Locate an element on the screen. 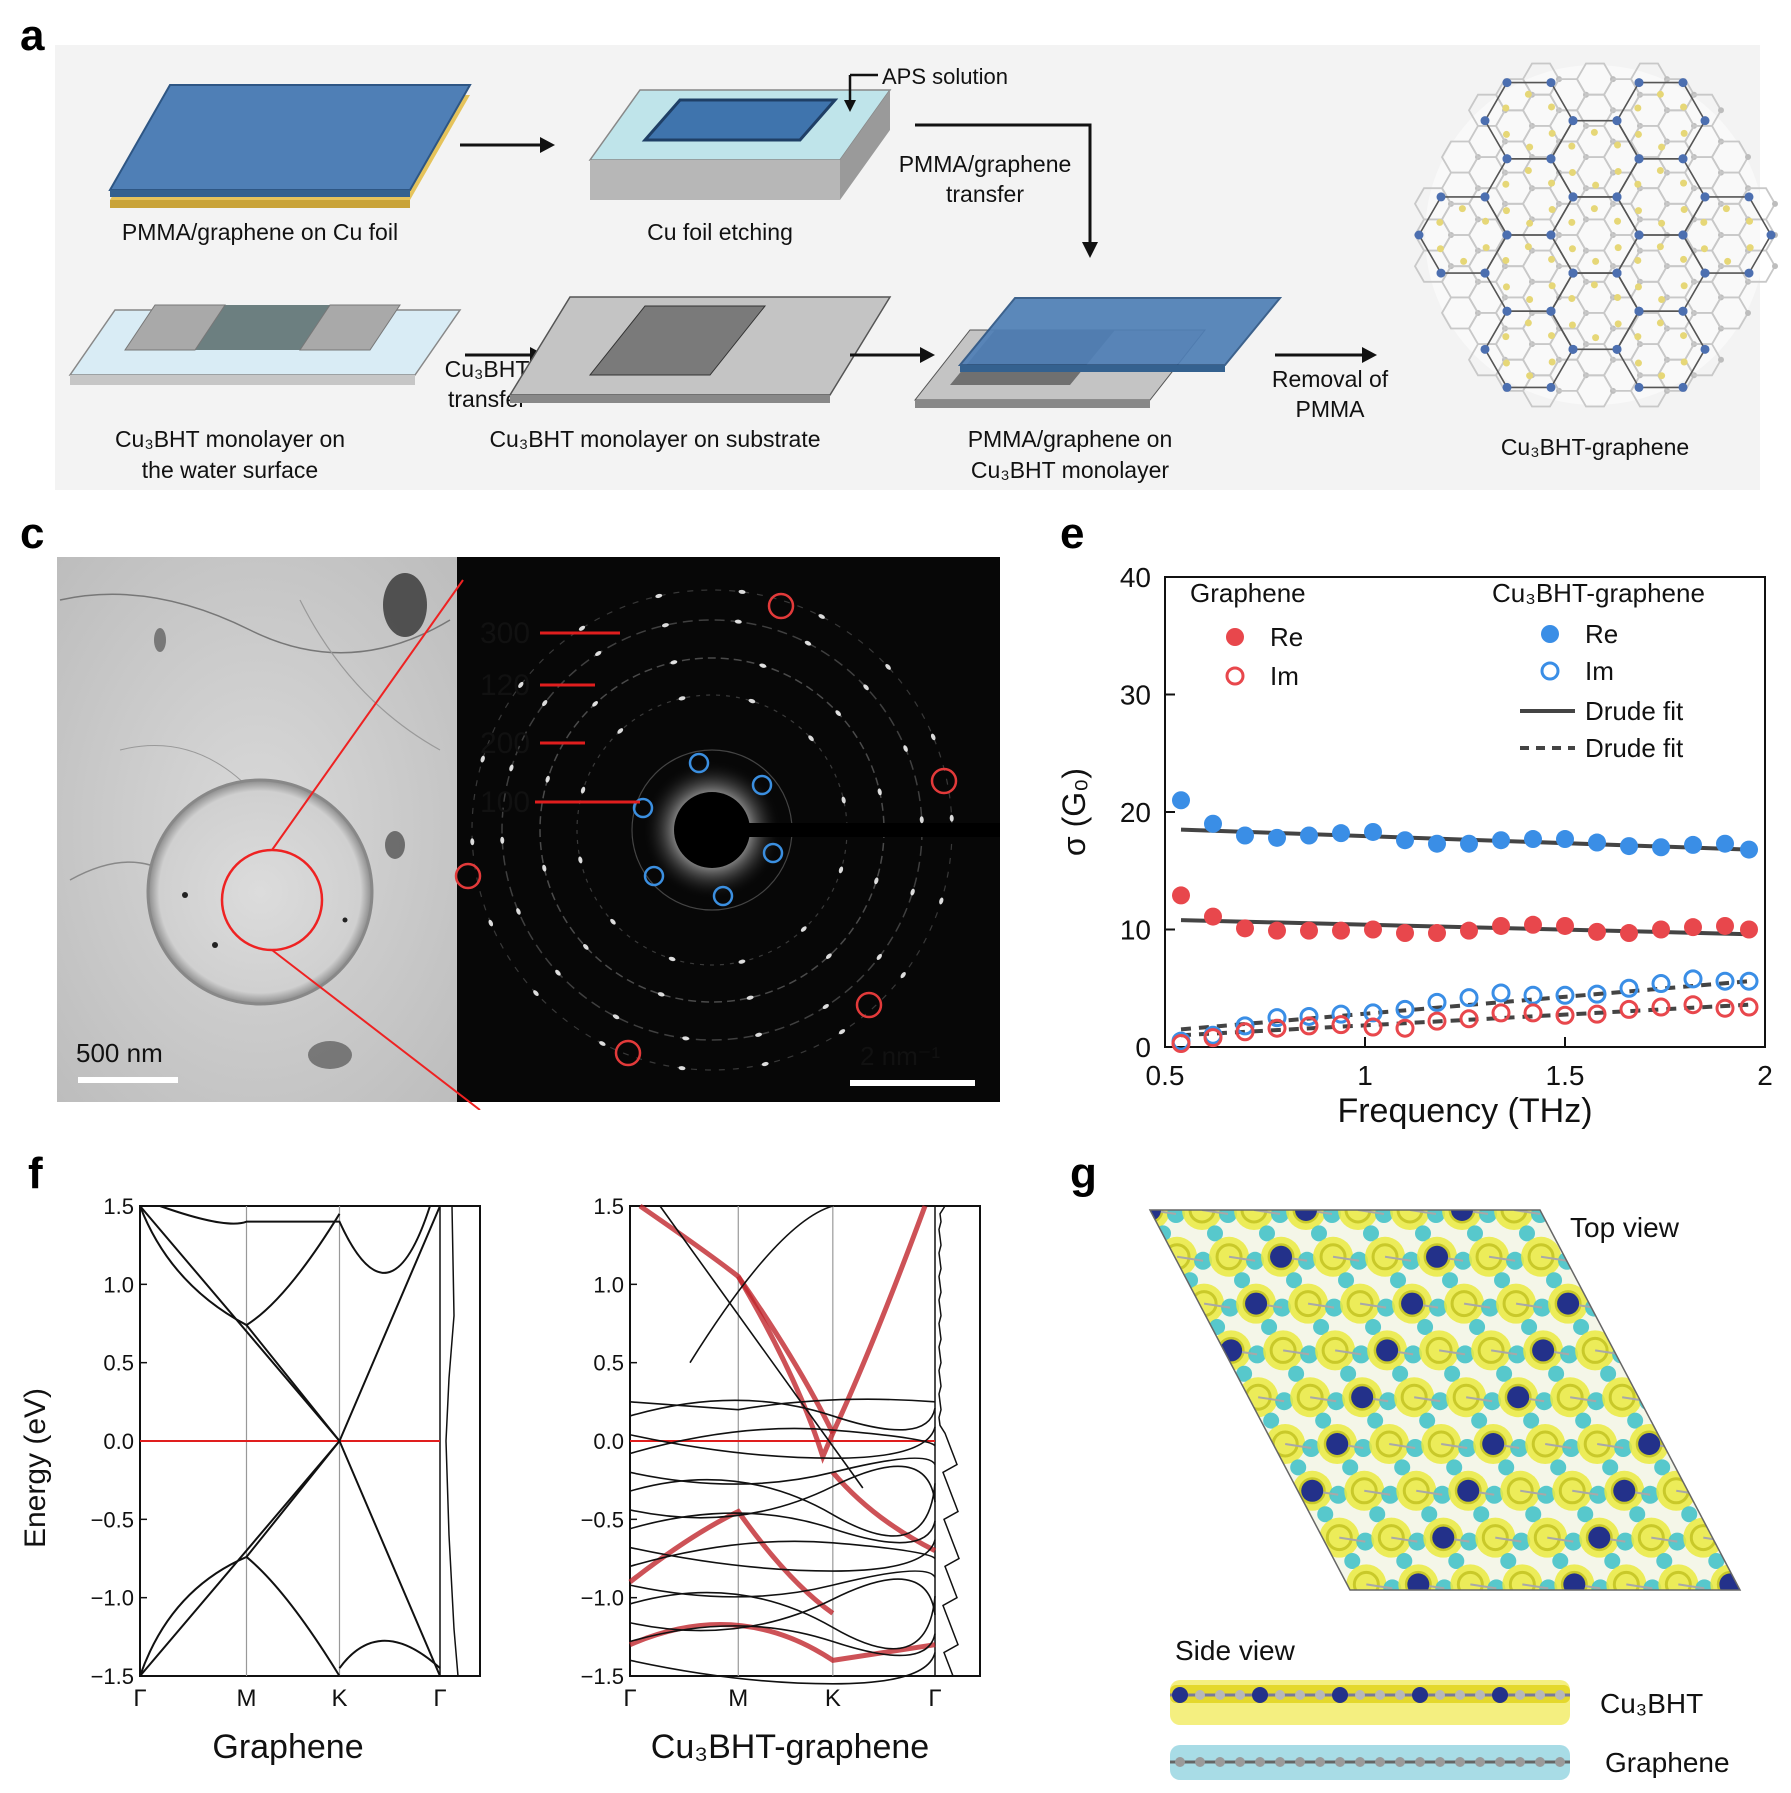 The width and height of the screenshot is (1791, 1793). legend-cu-re-marker is located at coordinates (1550, 634).